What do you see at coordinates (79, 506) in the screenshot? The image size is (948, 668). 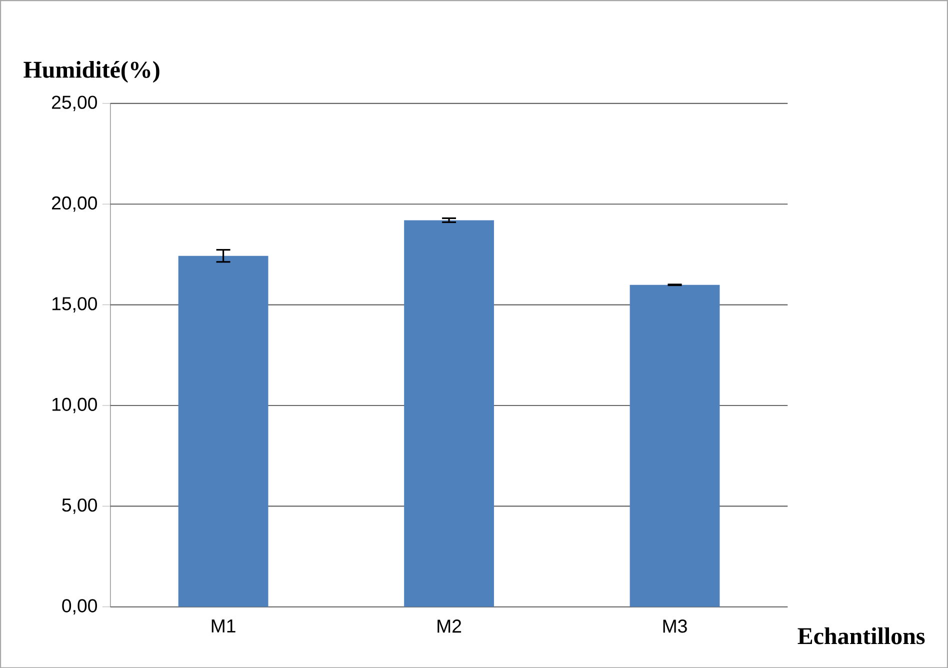 I see `y-tick-label: 5,00` at bounding box center [79, 506].